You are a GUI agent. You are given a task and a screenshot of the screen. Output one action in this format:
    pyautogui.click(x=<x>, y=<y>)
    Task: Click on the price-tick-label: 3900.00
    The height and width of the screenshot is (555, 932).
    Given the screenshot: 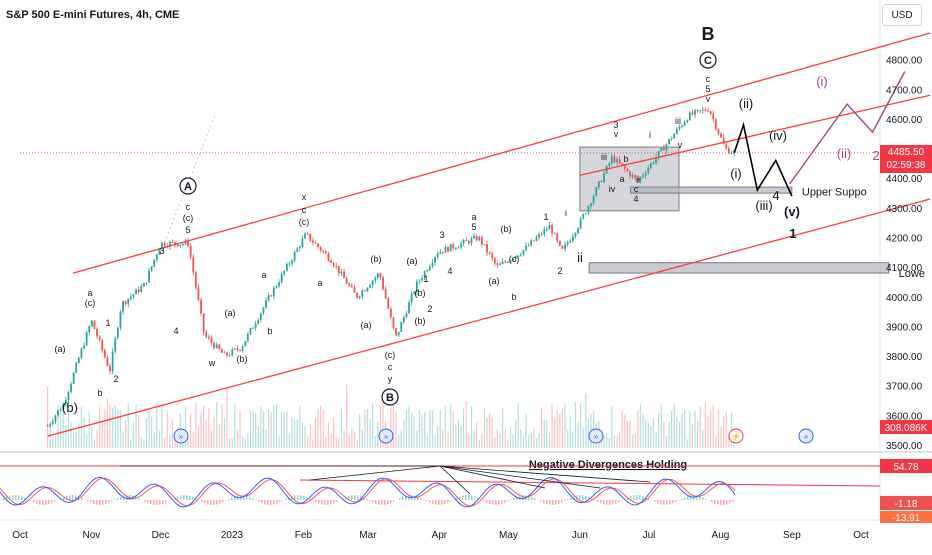 What is the action you would take?
    pyautogui.click(x=904, y=327)
    